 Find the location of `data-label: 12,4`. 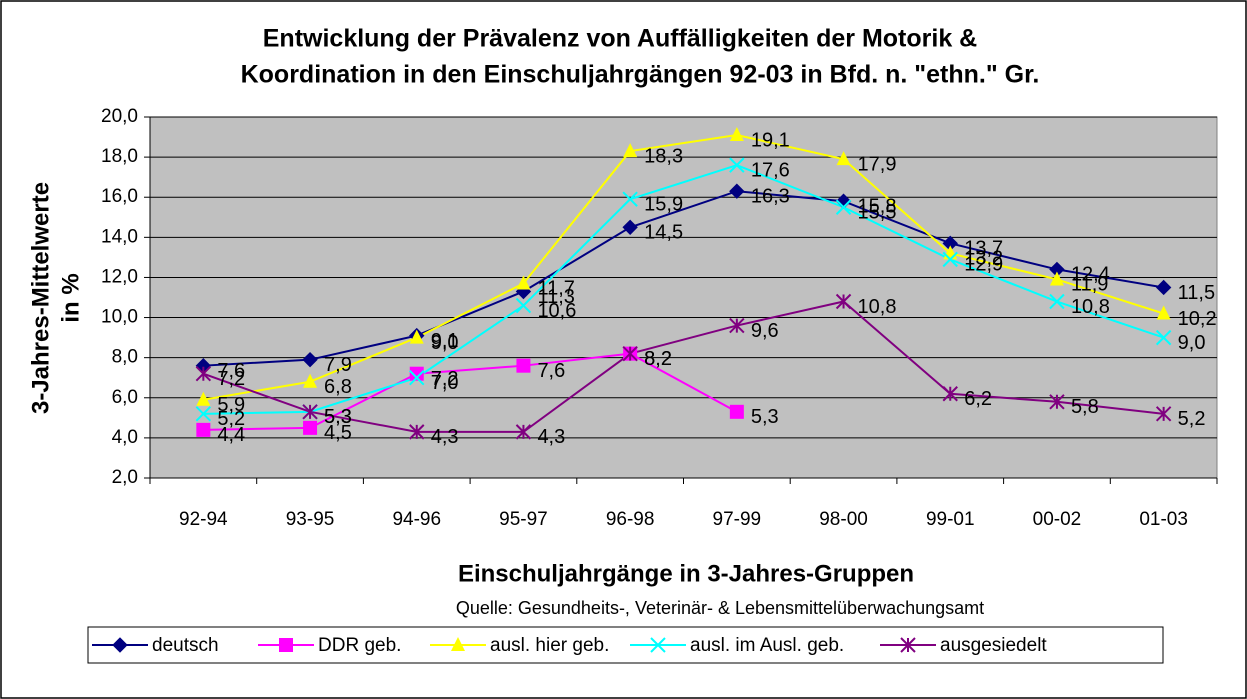

data-label: 12,4 is located at coordinates (1090, 275).